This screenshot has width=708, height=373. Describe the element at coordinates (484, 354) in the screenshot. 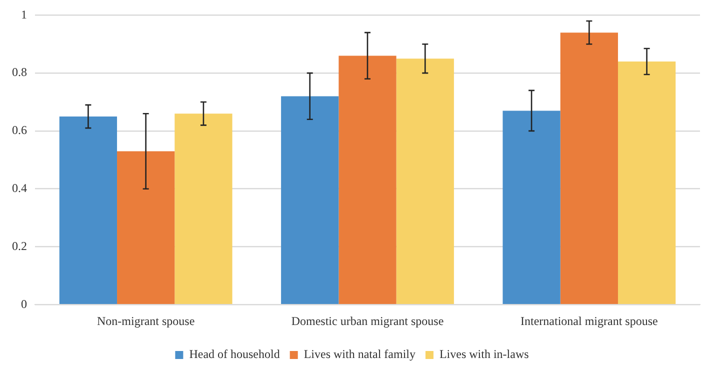

I see `legend-label: Lives with in-laws` at that location.